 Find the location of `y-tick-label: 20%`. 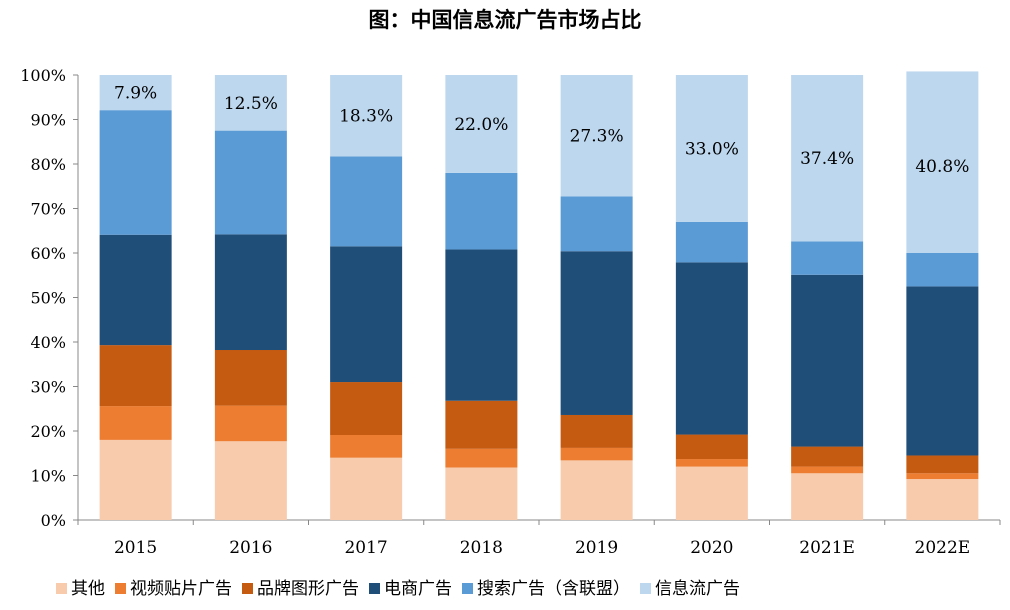

y-tick-label: 20% is located at coordinates (48, 431).